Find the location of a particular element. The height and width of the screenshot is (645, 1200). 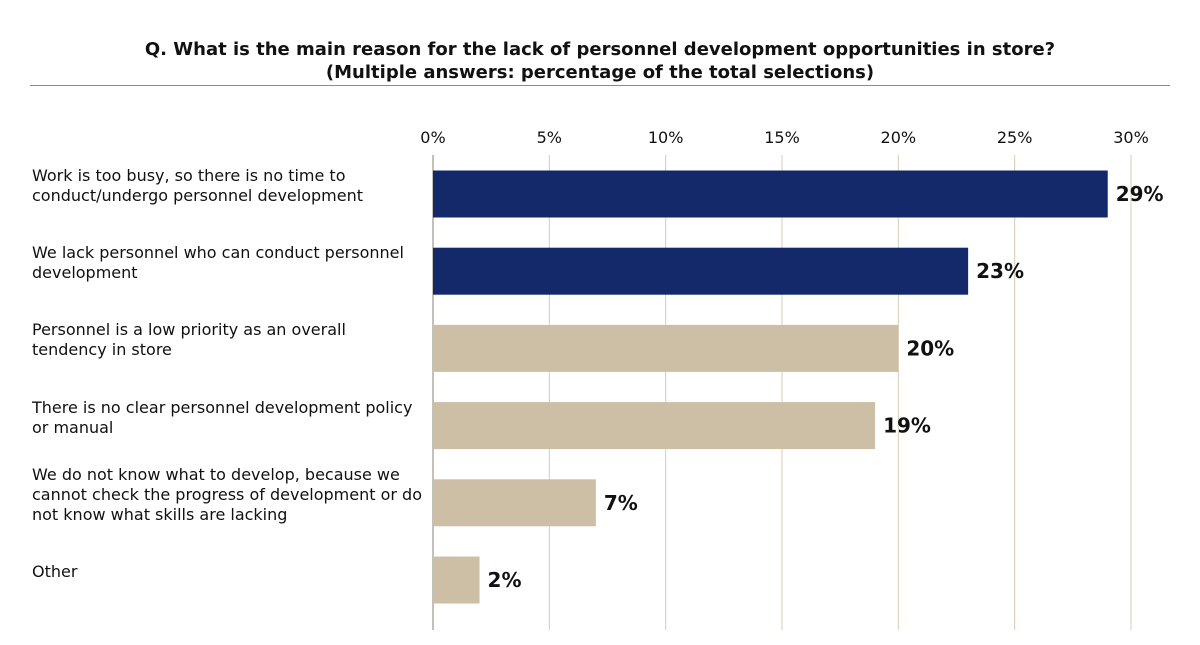

x-tick-label: 0% is located at coordinates (432, 137).